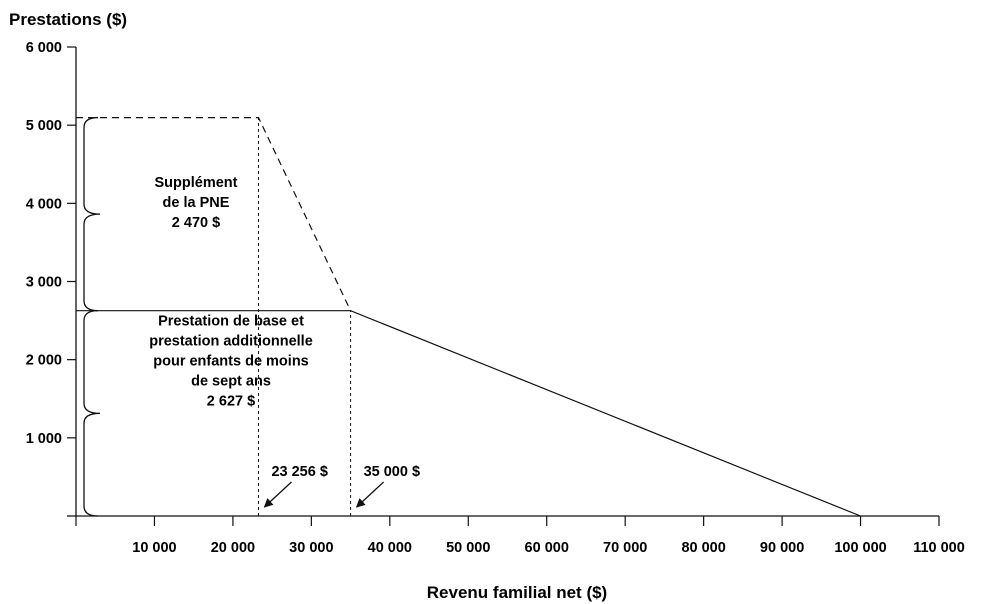 This screenshot has width=982, height=604. I want to click on y-tick-label: 6 000, so click(44, 48).